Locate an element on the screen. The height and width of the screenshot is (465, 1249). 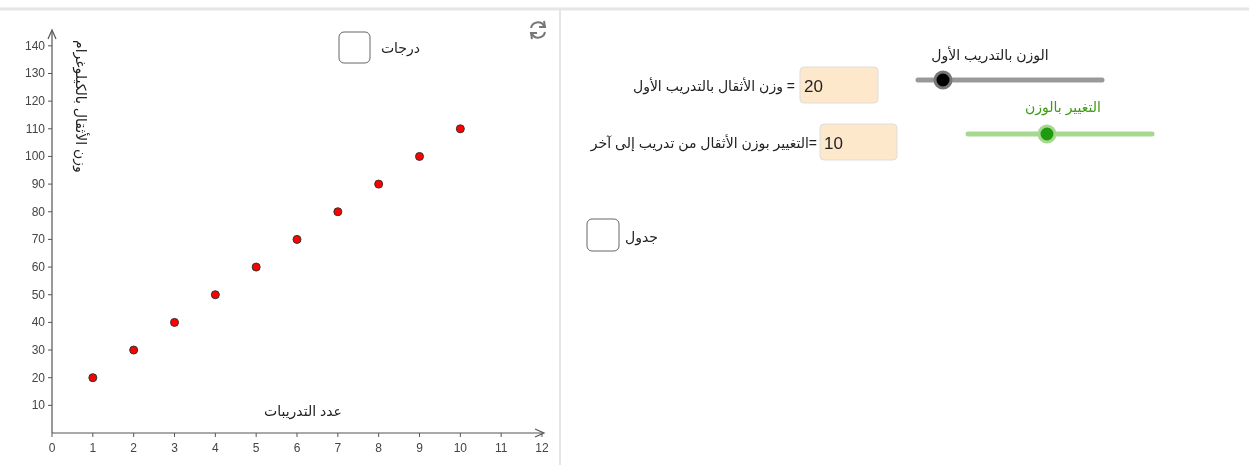
y-tick-label: 110 is located at coordinates (35, 128).